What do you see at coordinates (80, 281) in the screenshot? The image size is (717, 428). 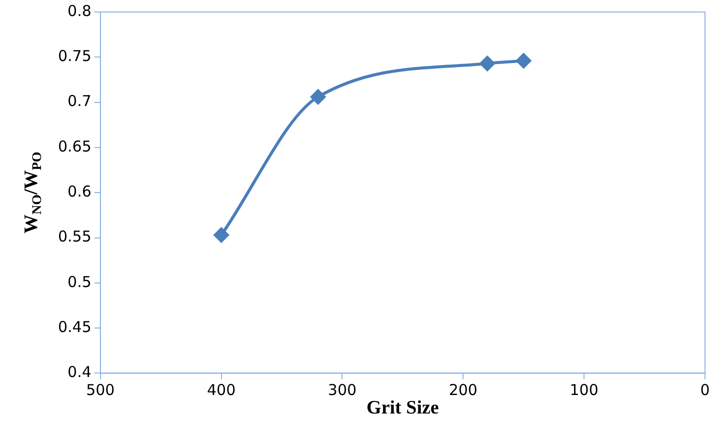 I see `y-tick-label: 0.5` at bounding box center [80, 281].